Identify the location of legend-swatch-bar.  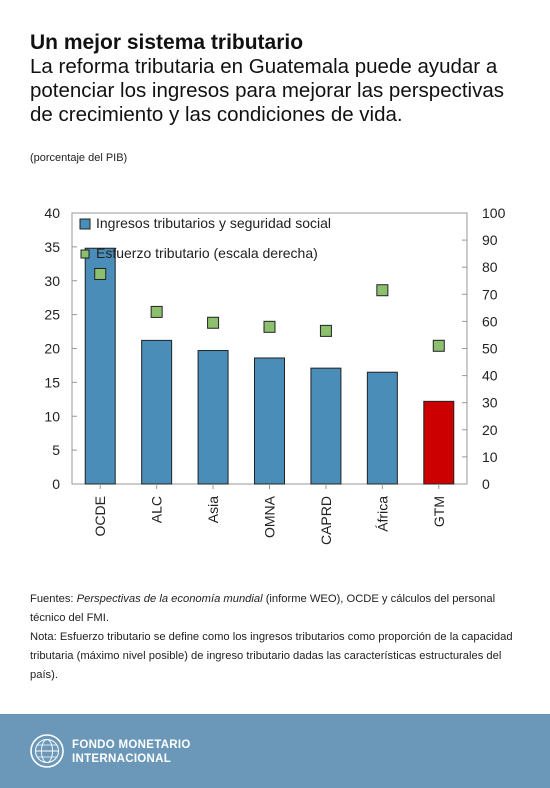
(85, 224).